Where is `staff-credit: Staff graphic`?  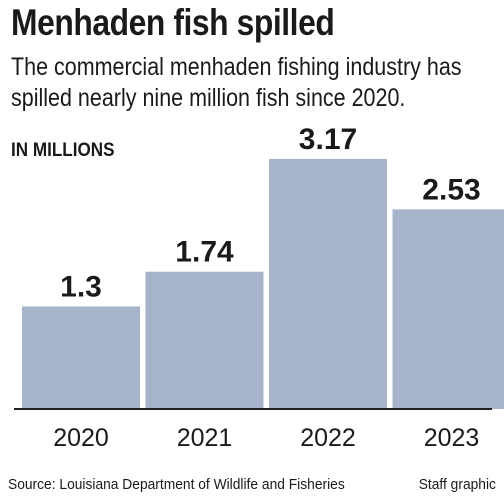 staff-credit: Staff graphic is located at coordinates (457, 484).